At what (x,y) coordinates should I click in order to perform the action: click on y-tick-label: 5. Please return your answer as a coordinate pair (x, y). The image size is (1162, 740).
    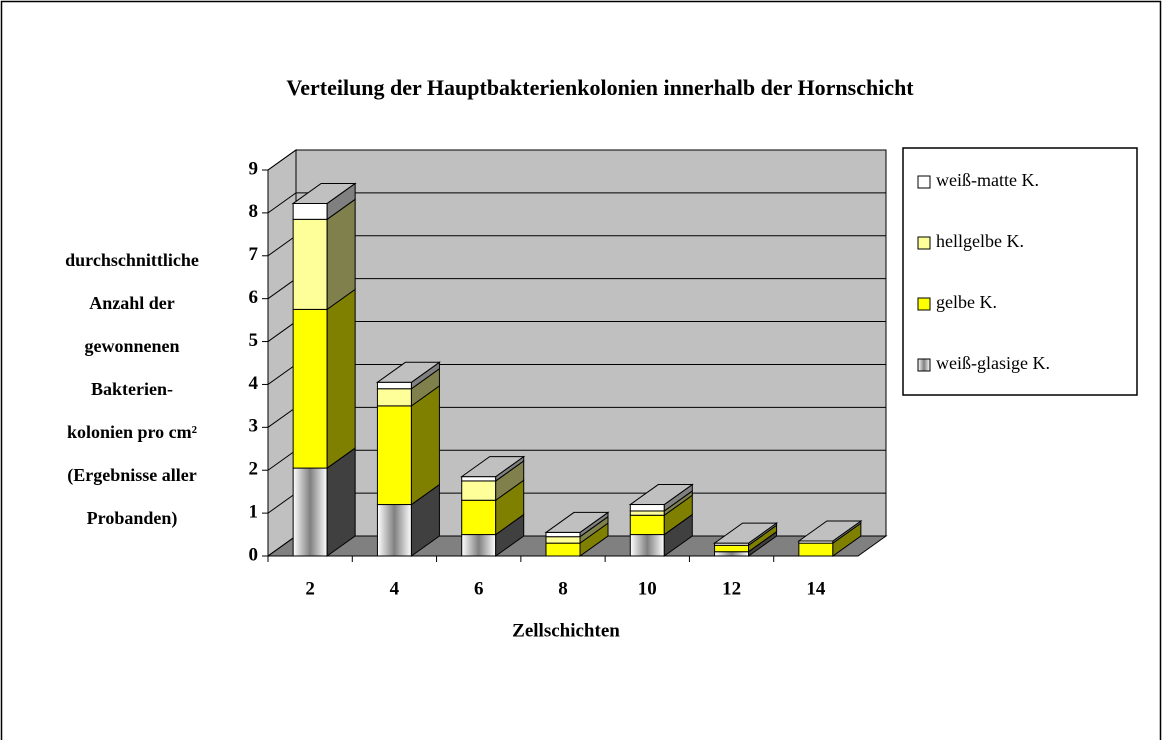
    Looking at the image, I should click on (254, 340).